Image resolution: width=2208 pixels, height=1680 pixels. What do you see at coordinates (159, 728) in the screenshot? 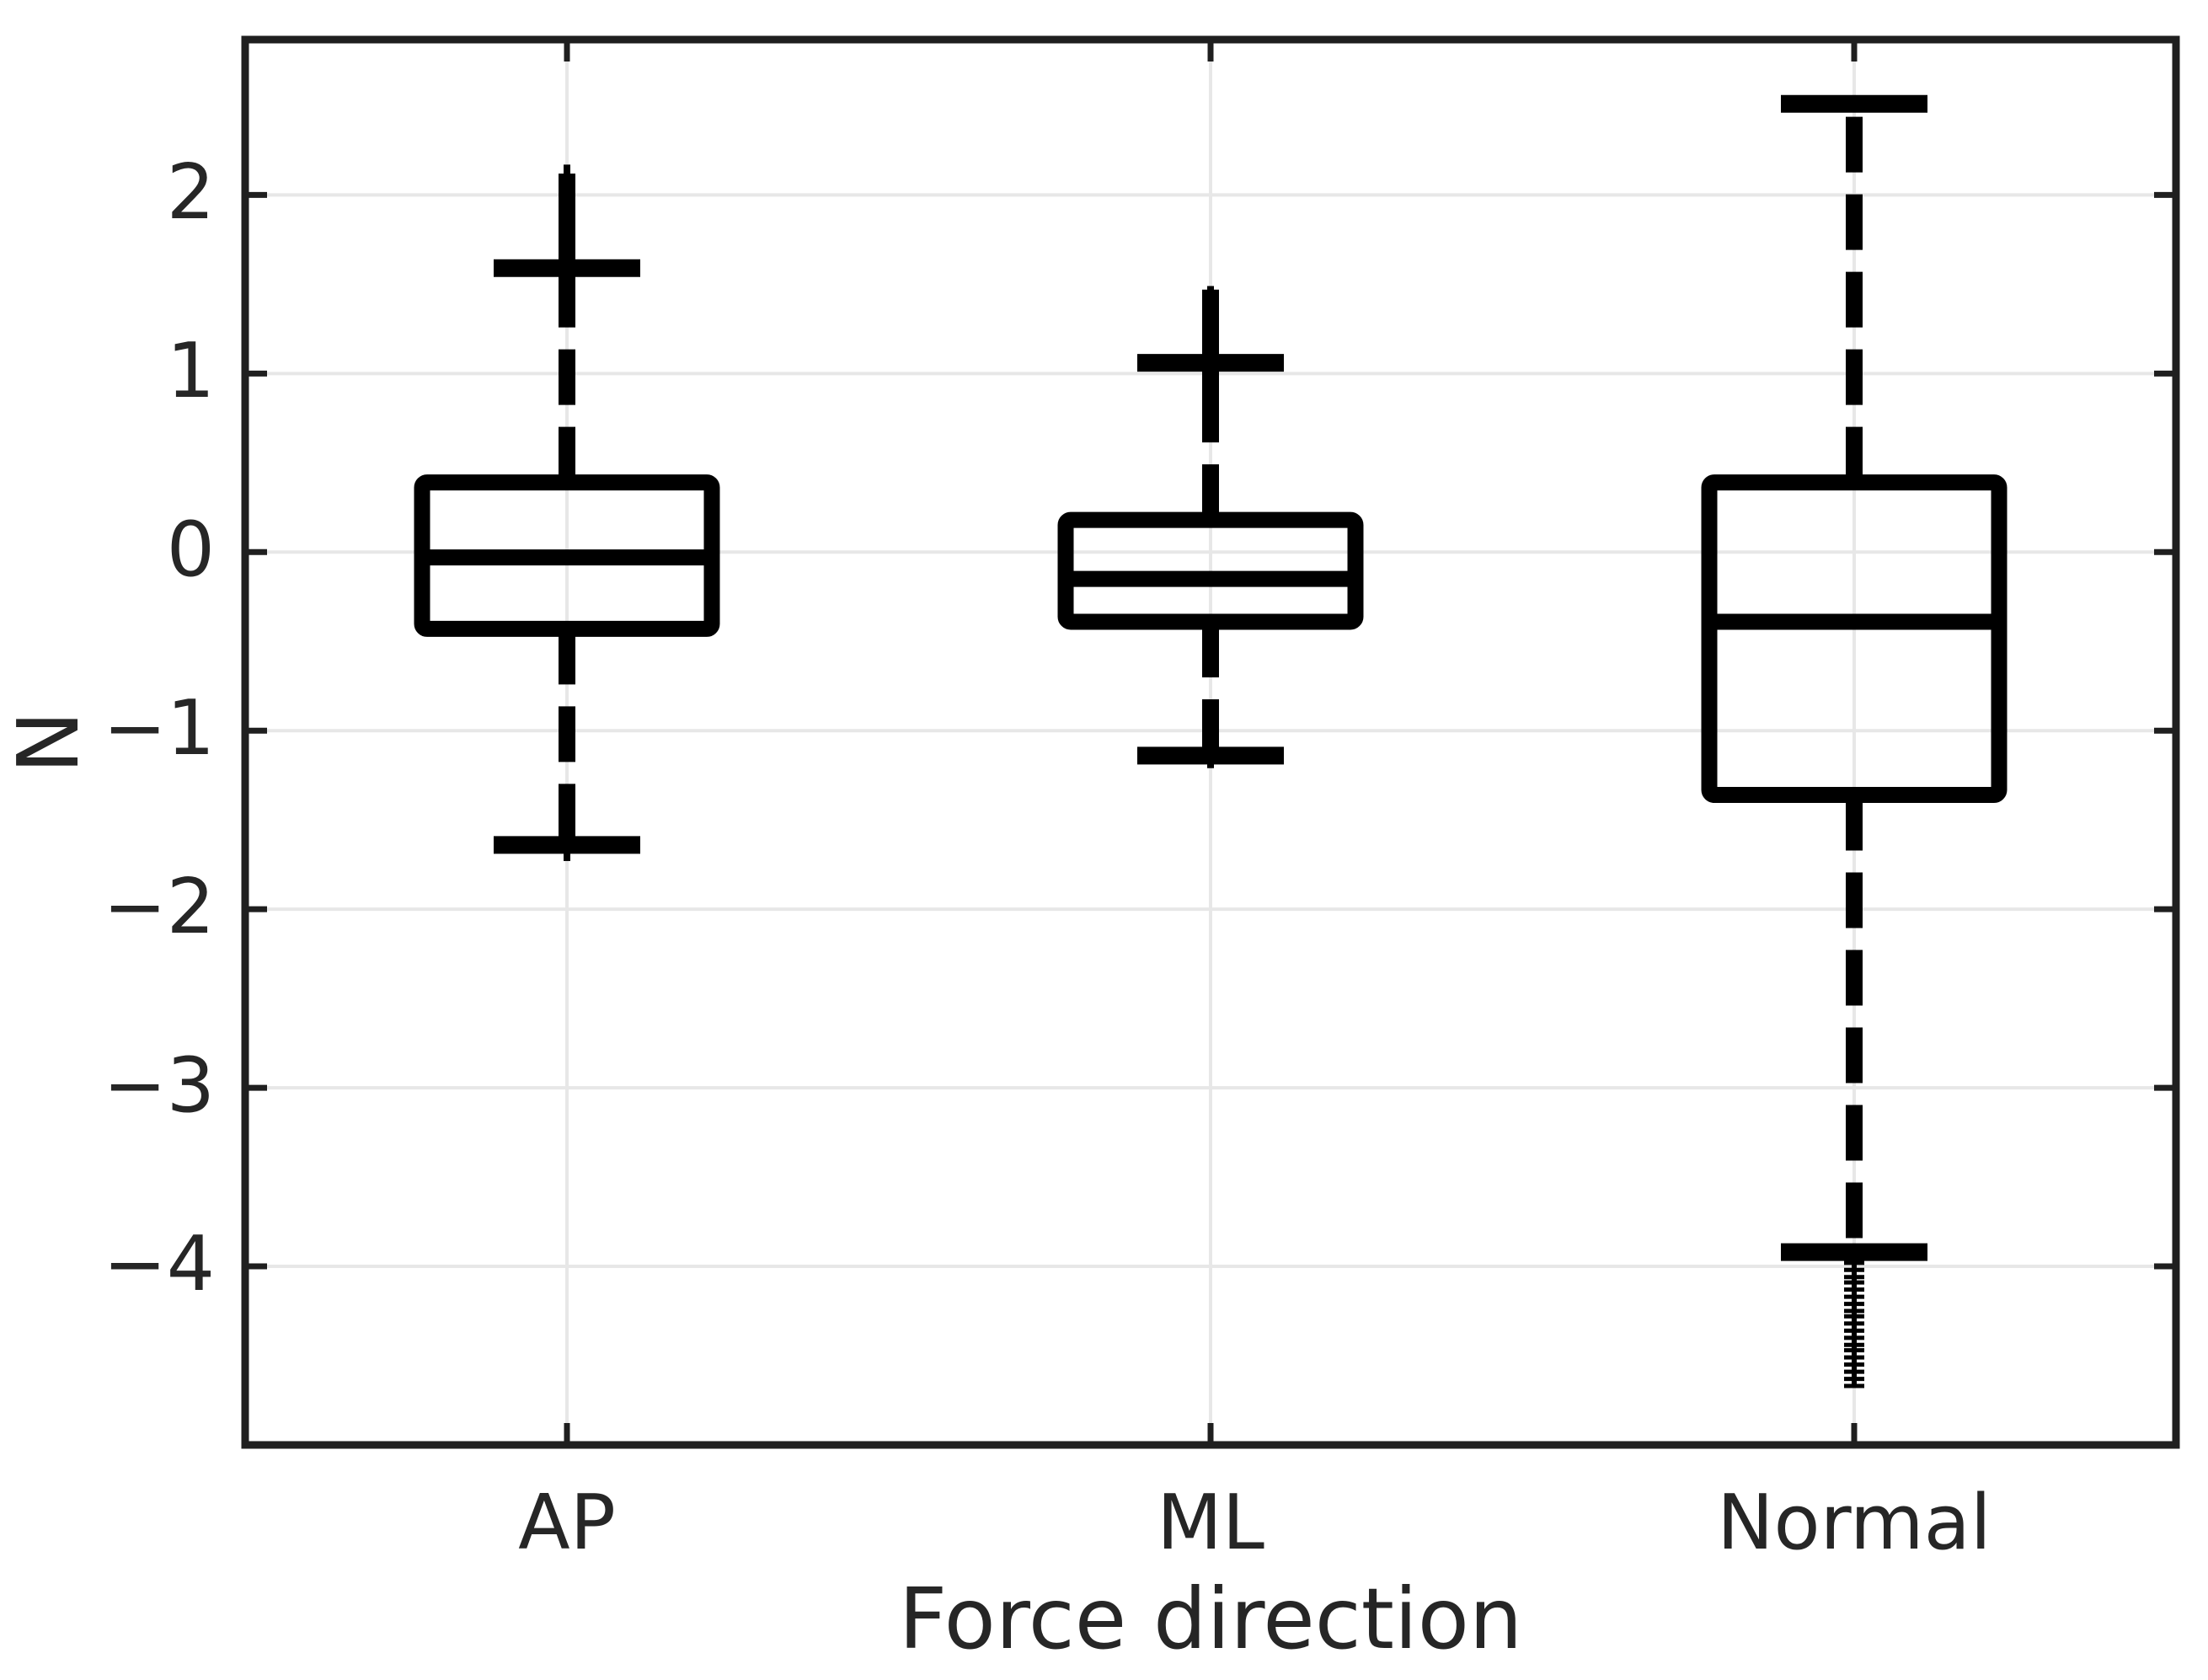
I see `ytick-label--1: −1` at bounding box center [159, 728].